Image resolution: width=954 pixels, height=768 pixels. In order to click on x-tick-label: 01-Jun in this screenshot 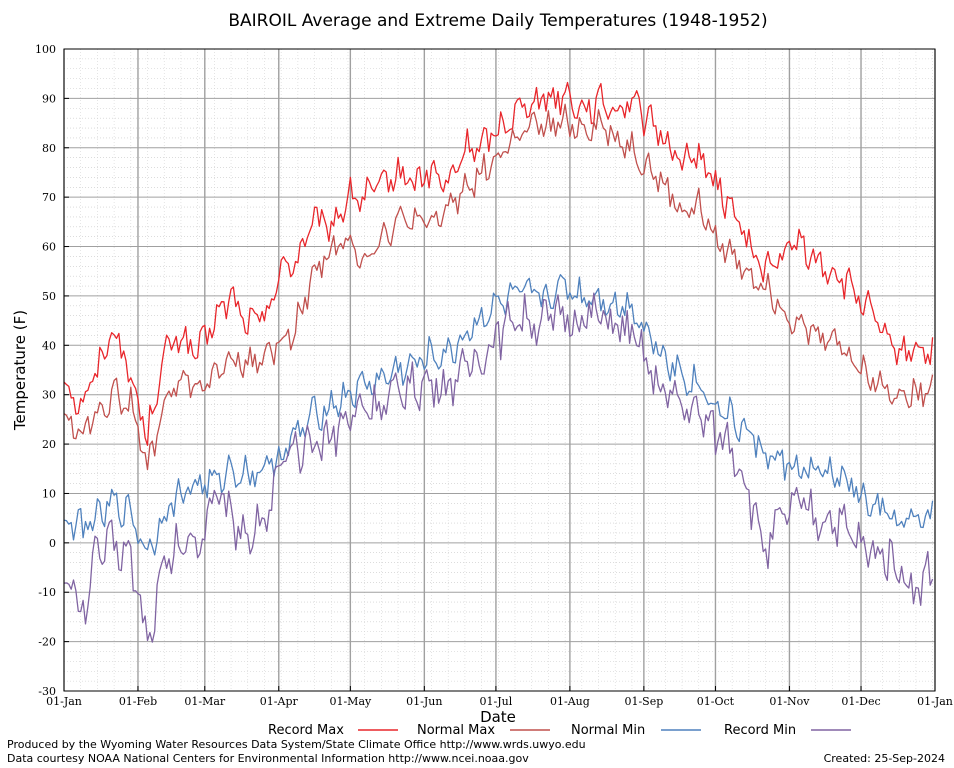, I will do `click(424, 701)`.